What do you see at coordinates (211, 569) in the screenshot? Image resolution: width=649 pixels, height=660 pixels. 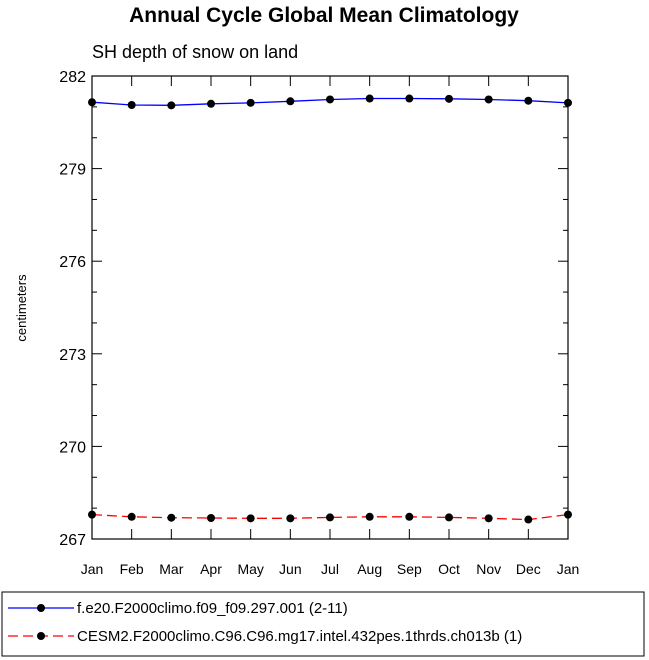 I see `x-tick-label: Apr` at bounding box center [211, 569].